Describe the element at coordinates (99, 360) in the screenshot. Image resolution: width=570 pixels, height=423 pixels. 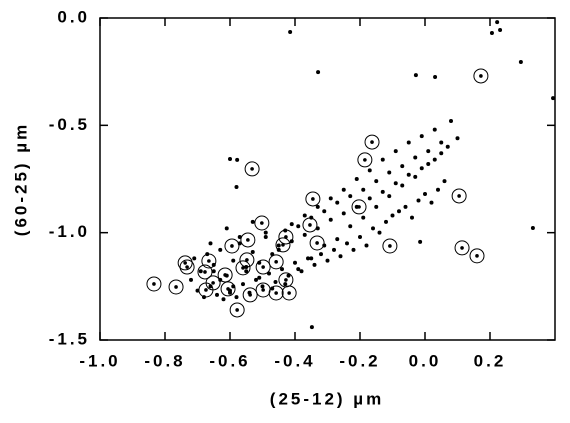
I see `x-tick-label: -1.0` at that location.